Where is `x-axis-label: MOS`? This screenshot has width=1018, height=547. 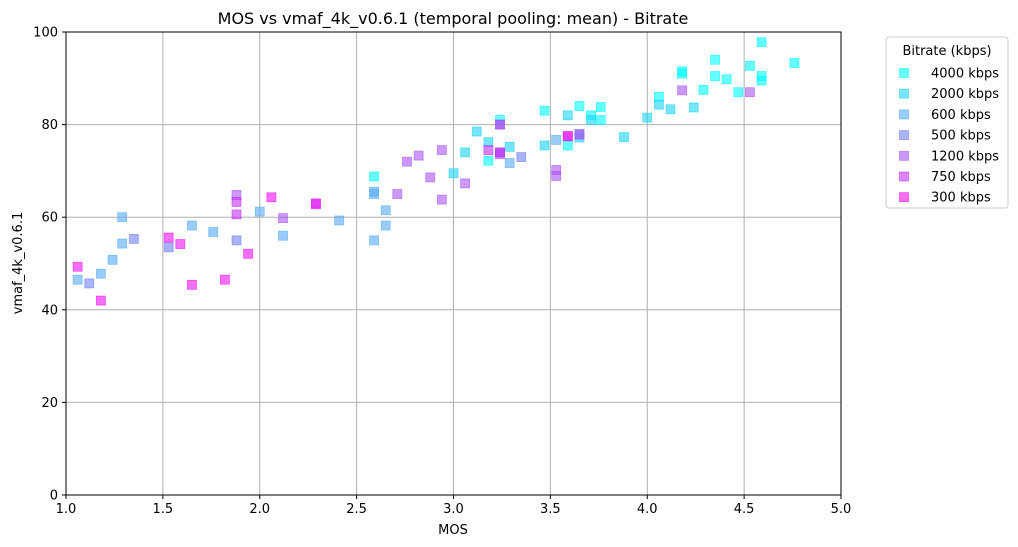 x-axis-label: MOS is located at coordinates (453, 530).